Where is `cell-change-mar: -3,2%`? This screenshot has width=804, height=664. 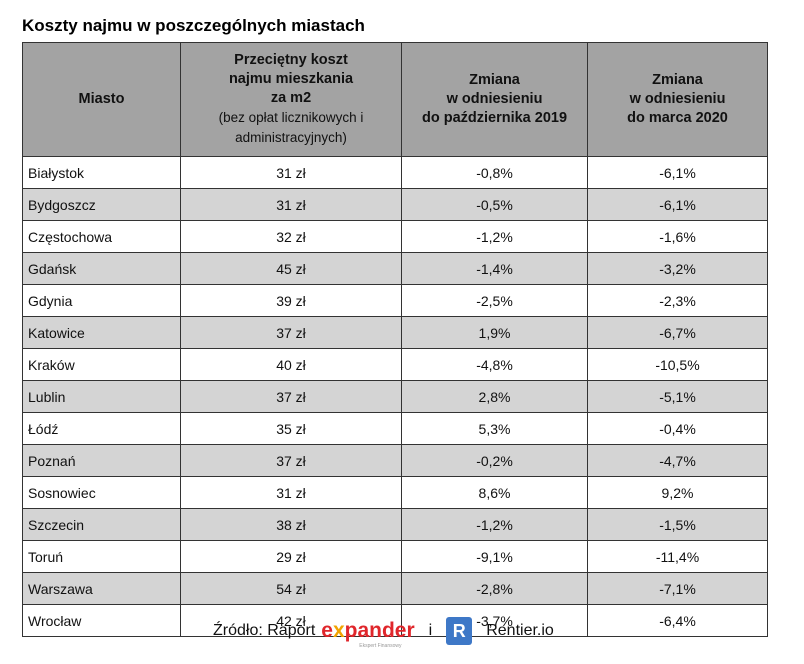
cell-change-mar: -3,2% is located at coordinates (677, 268).